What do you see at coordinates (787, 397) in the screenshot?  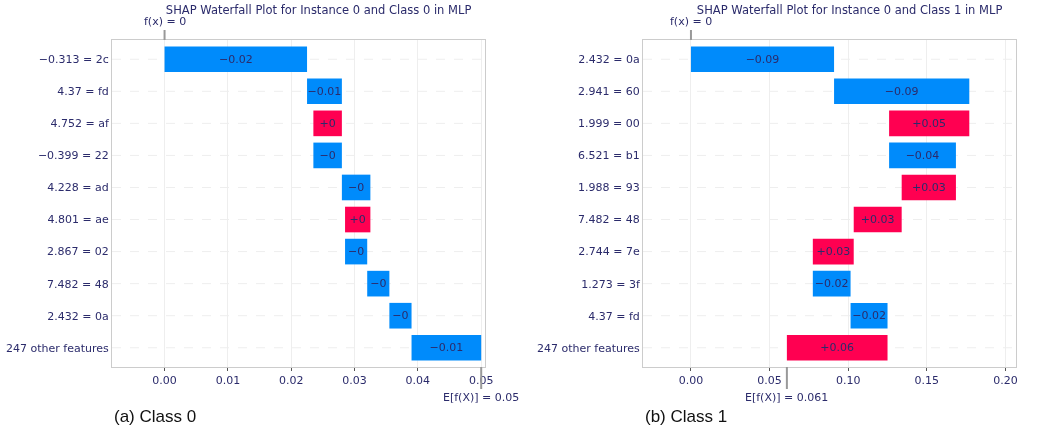 I see `text: E[f(X)] = 0.061` at bounding box center [787, 397].